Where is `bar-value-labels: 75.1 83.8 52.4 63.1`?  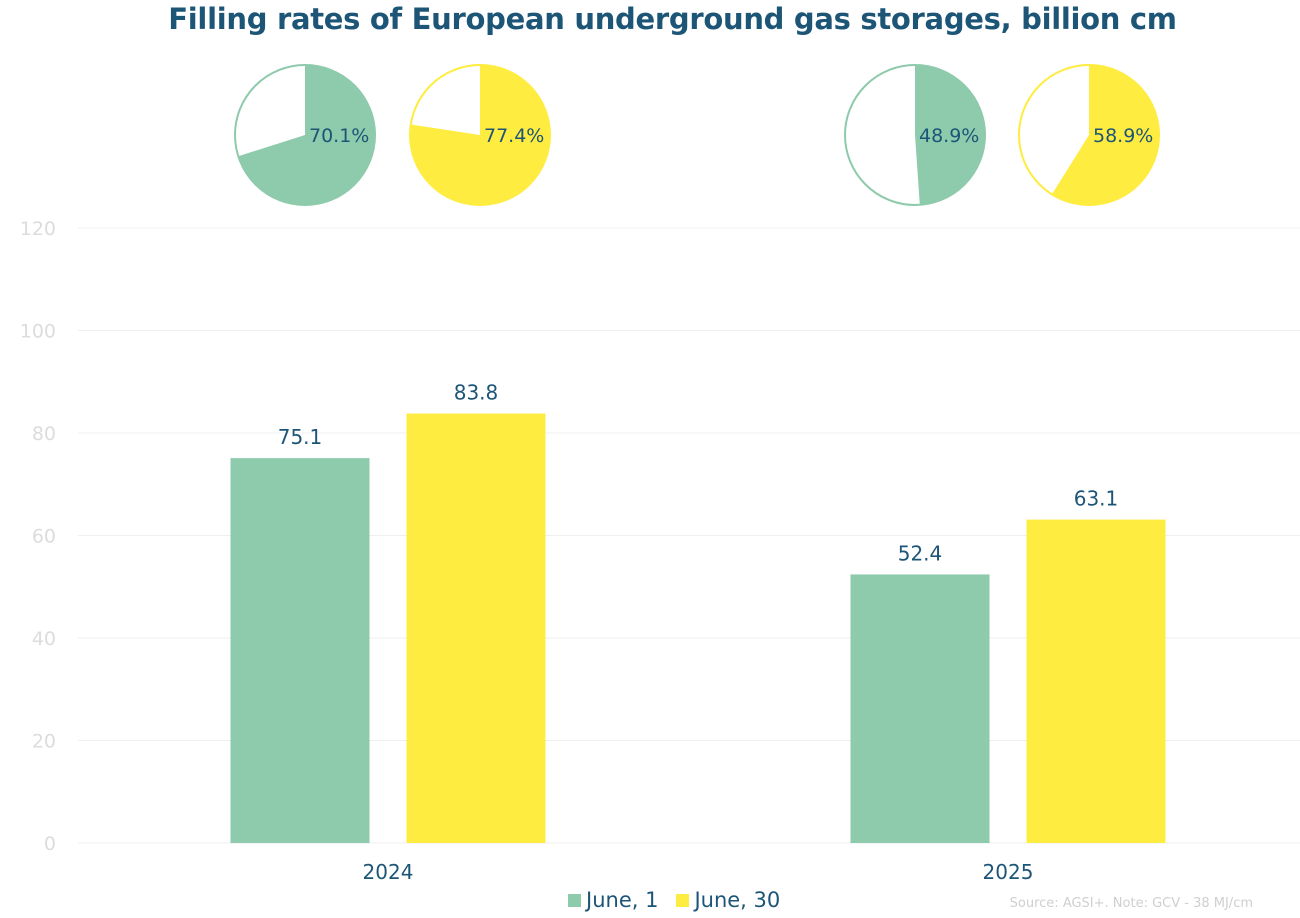
bar-value-labels: 75.1 83.8 52.4 63.1 is located at coordinates (698, 473).